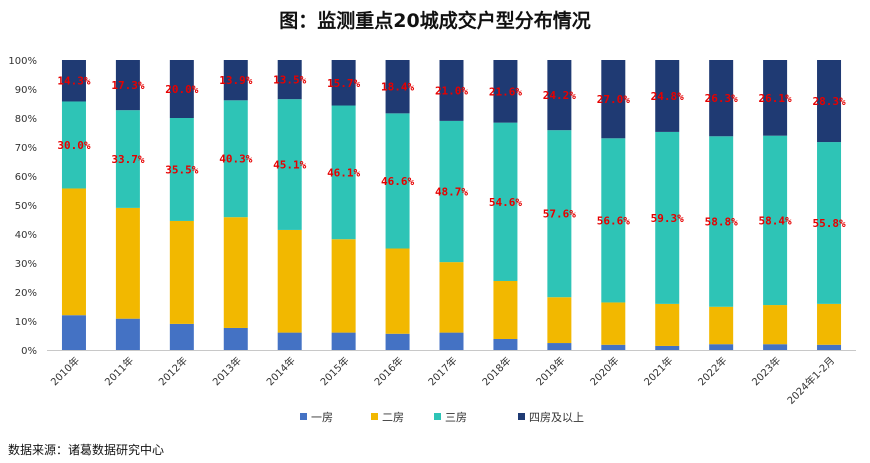 The width and height of the screenshot is (870, 463). I want to click on x-tick-label: 2012年, so click(173, 371).